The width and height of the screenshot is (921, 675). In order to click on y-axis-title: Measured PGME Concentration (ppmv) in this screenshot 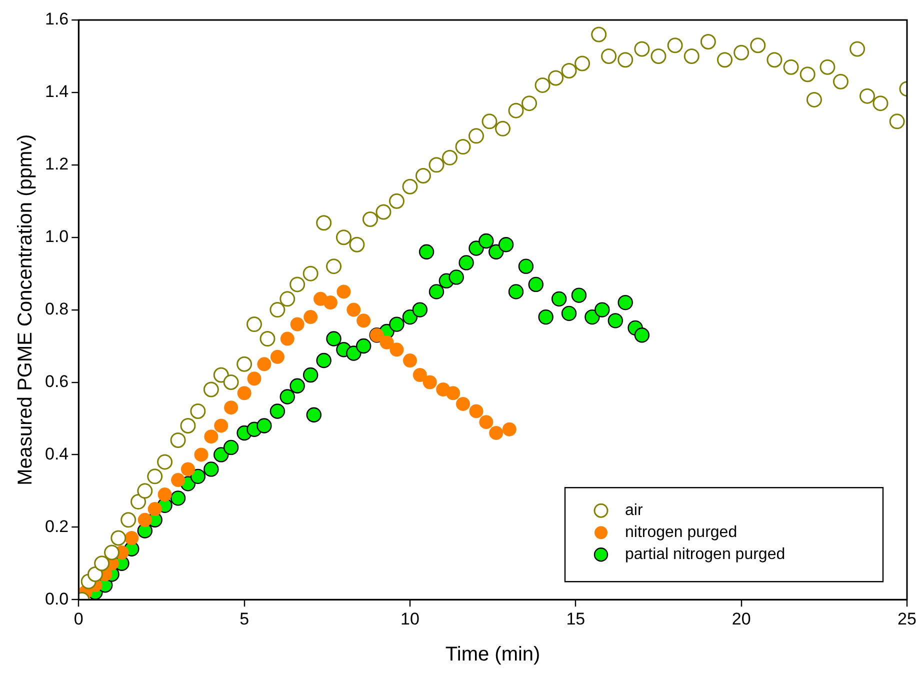, I will do `click(25, 310)`.